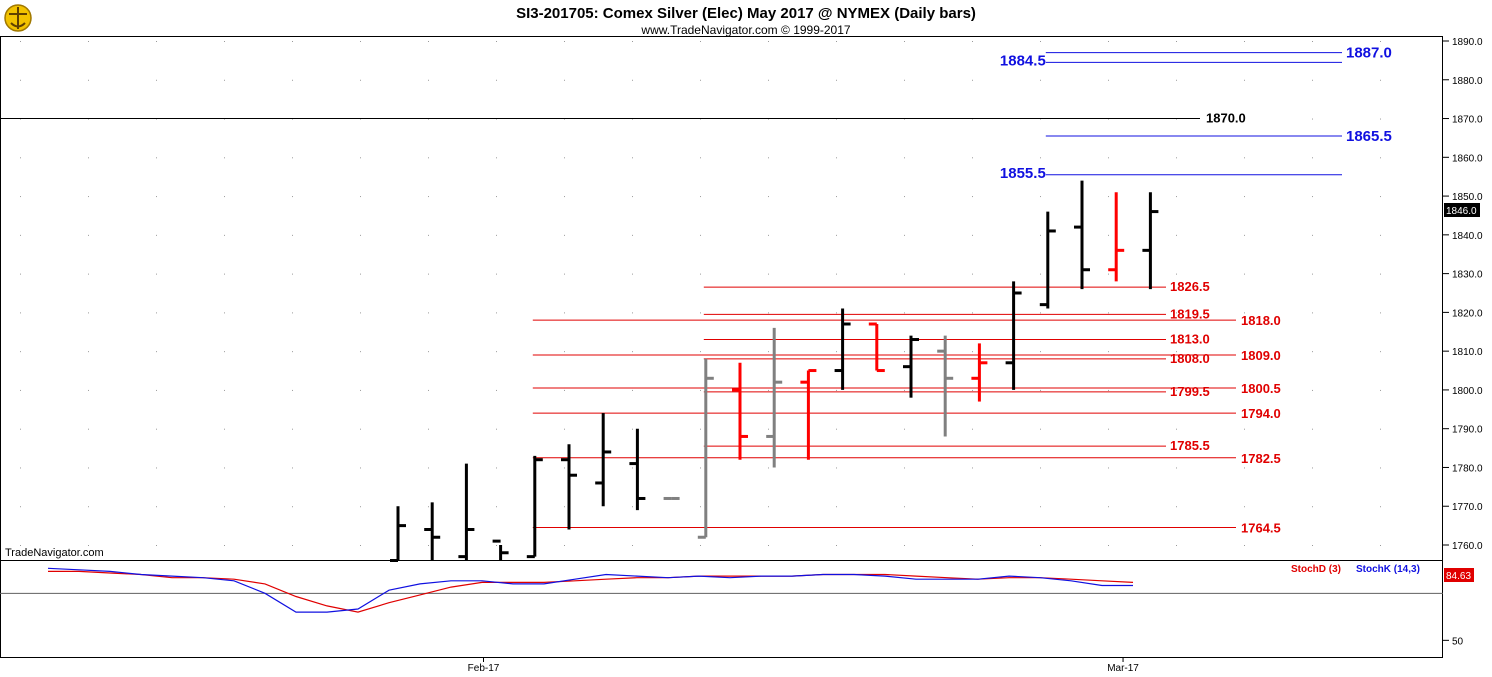 The width and height of the screenshot is (1492, 677). I want to click on level-label: 1785.5, so click(1190, 445).